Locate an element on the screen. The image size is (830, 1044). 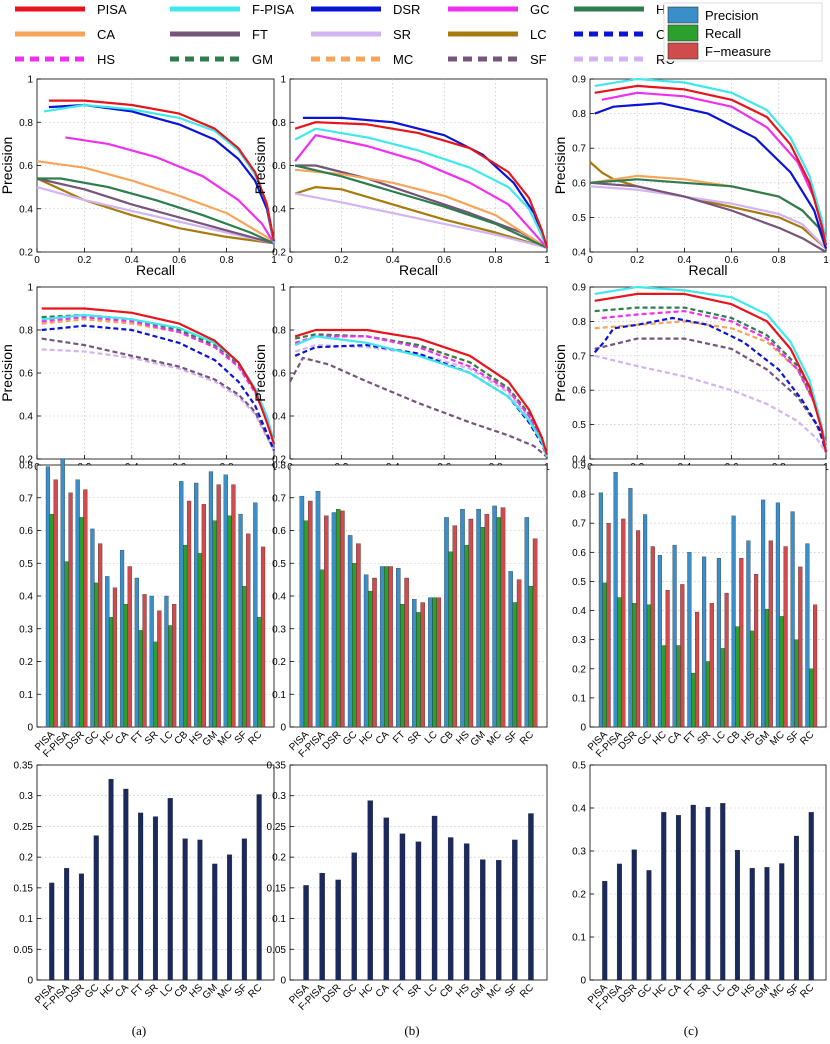
x-tick-label: 0.6 is located at coordinates (444, 260).